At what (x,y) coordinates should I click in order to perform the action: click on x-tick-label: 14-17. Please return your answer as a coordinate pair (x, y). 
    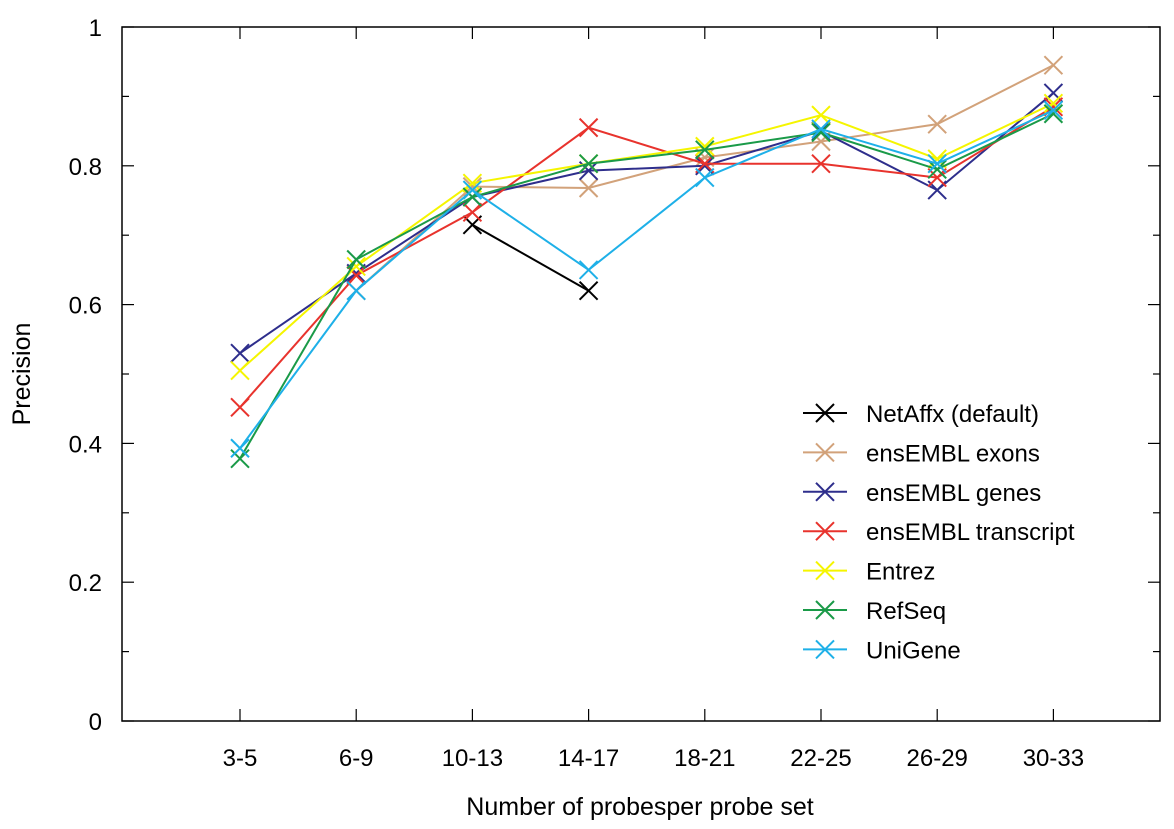
    Looking at the image, I should click on (588, 758).